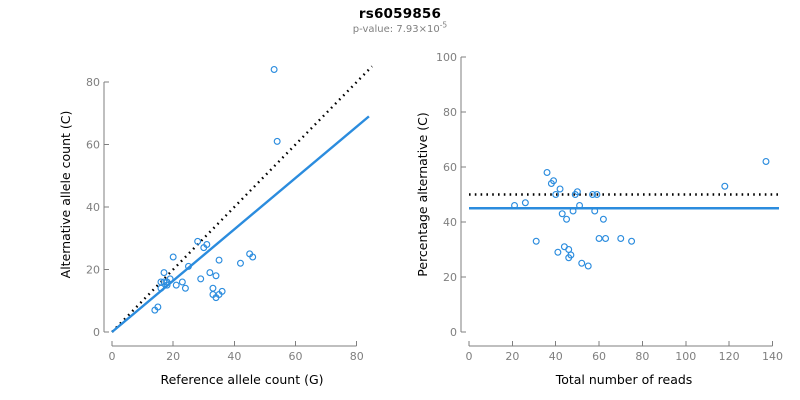  Describe the element at coordinates (624, 379) in the screenshot. I see `x-axis-title: Total number of reads` at that location.